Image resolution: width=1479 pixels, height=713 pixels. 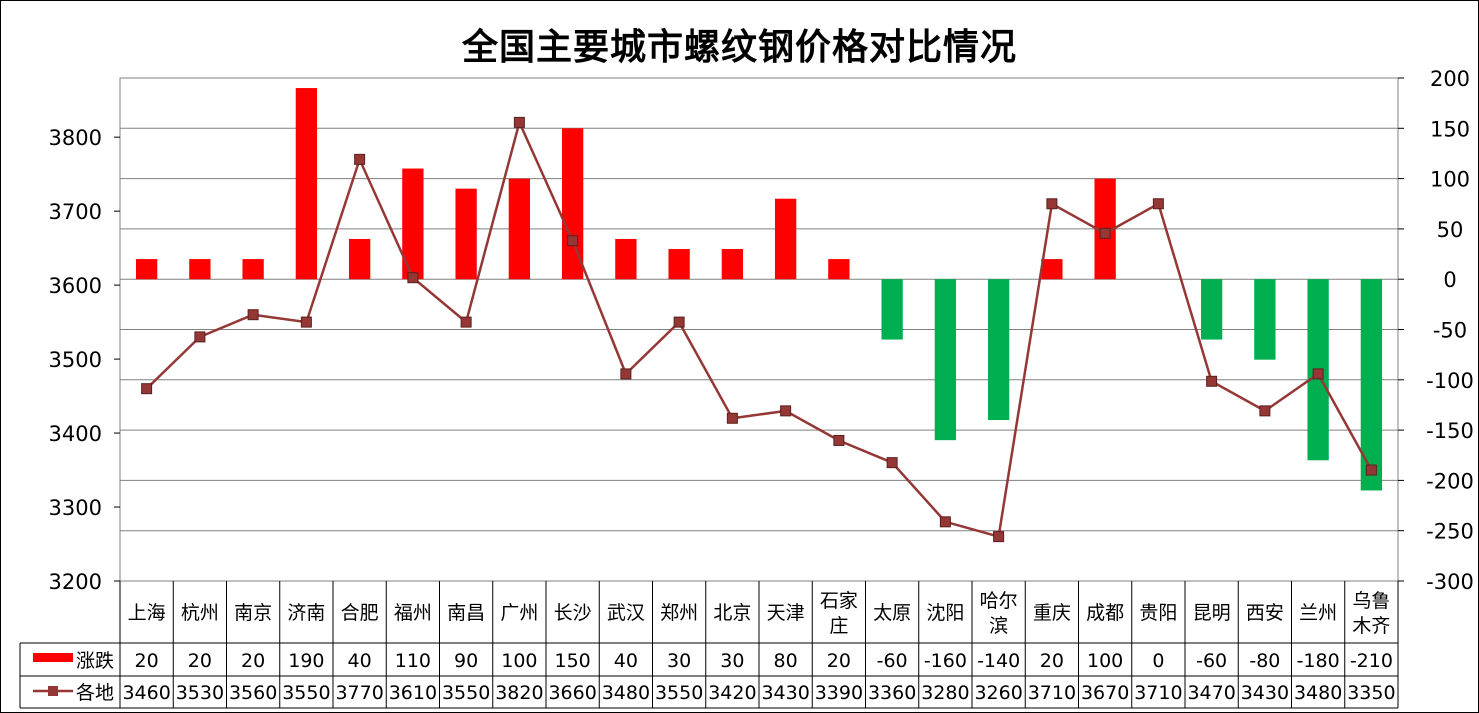 I want to click on table-value-price: 3420, so click(x=732, y=693).